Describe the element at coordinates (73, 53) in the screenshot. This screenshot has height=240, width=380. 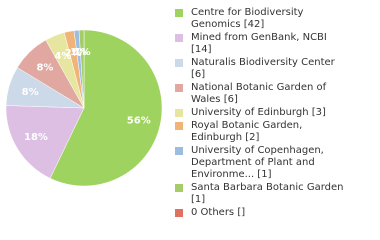
I see `slice-label: 2%` at that location.